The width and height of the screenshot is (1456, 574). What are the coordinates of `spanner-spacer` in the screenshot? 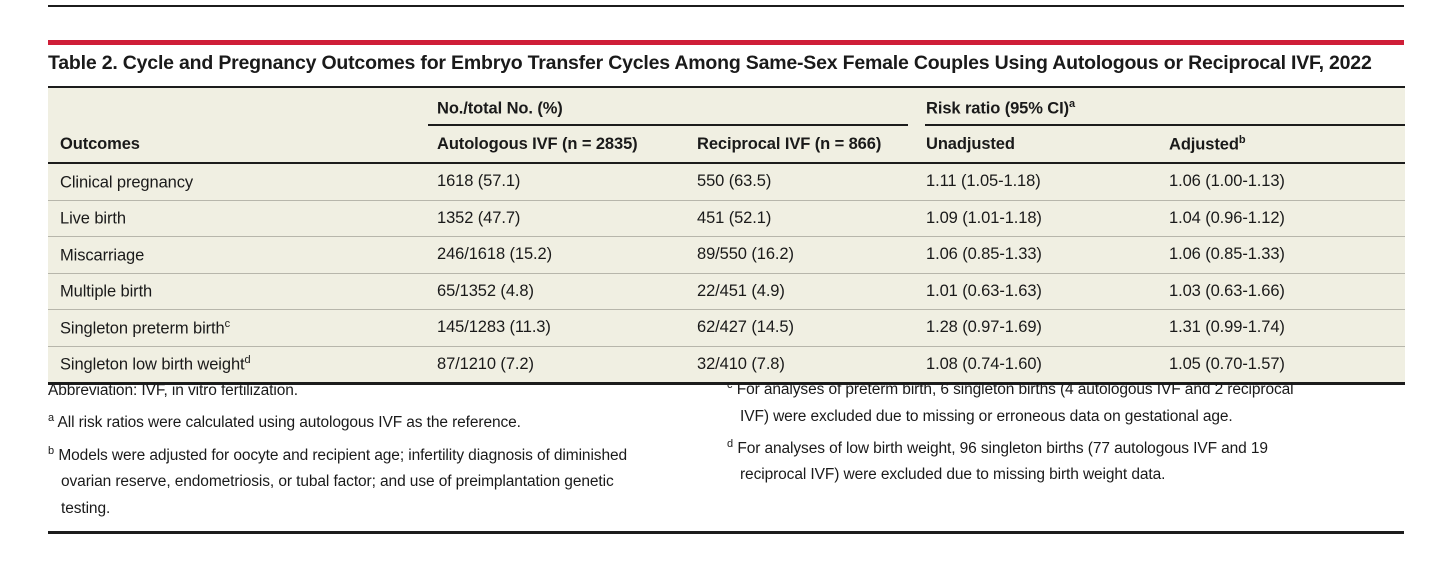 It's located at (238, 106).